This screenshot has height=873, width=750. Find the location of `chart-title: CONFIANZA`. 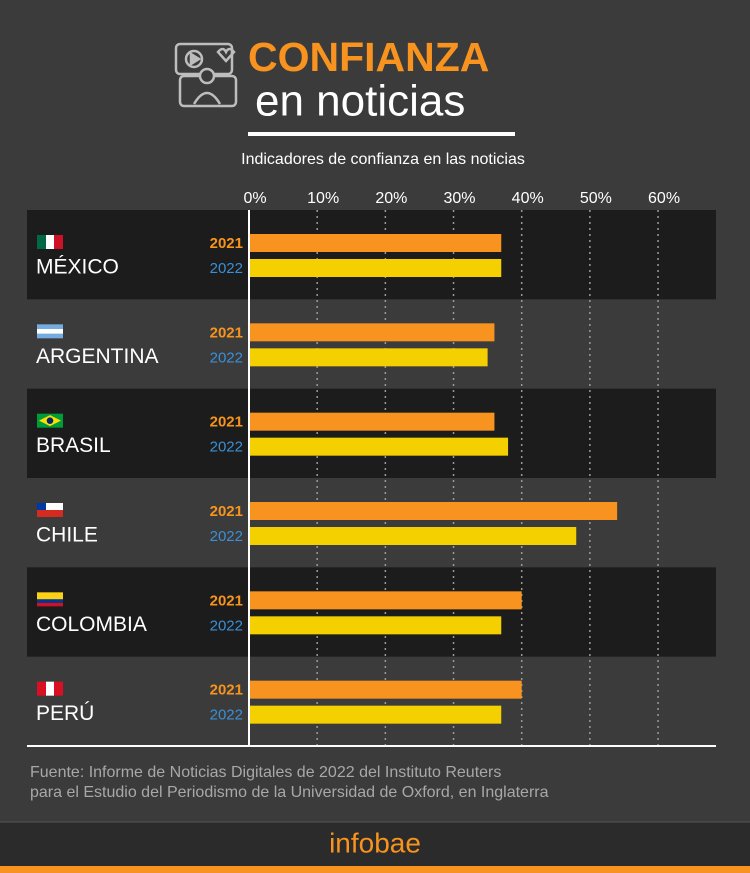

chart-title: CONFIANZA is located at coordinates (368, 57).